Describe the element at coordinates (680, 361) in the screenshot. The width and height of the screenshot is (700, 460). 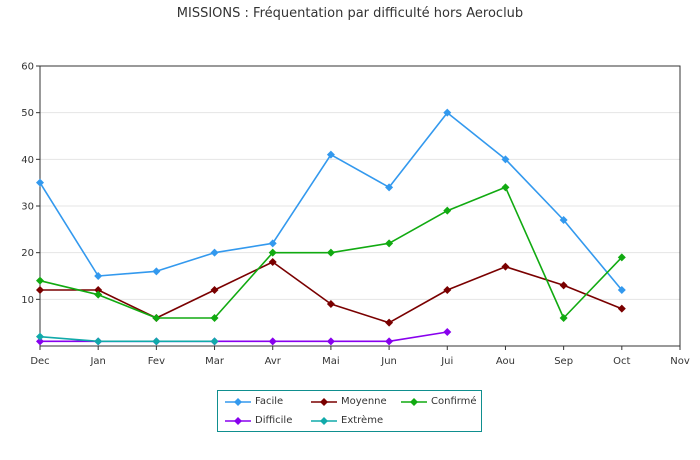
I see `x-tick-label: Nov` at that location.